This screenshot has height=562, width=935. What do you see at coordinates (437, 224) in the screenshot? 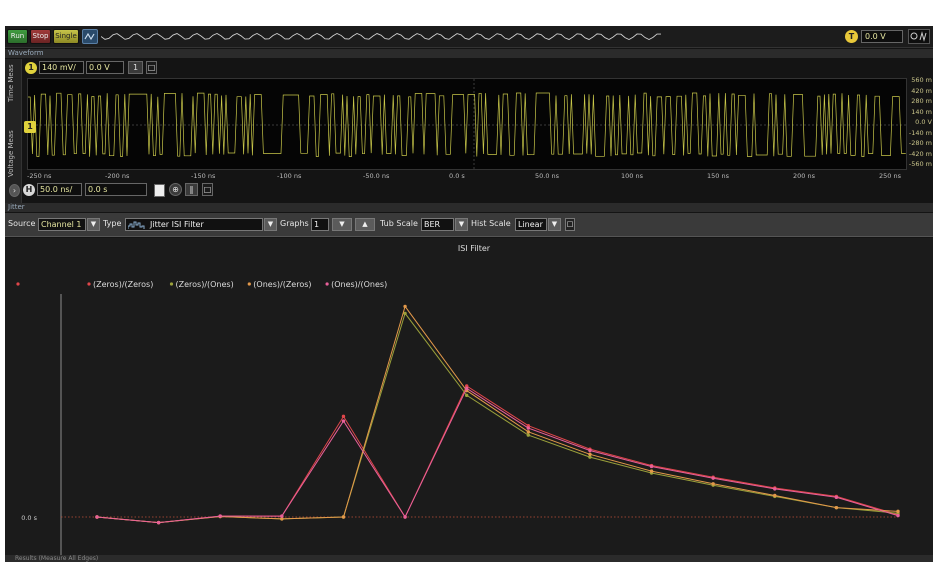
I see `tub-scale-select: BER` at bounding box center [437, 224].